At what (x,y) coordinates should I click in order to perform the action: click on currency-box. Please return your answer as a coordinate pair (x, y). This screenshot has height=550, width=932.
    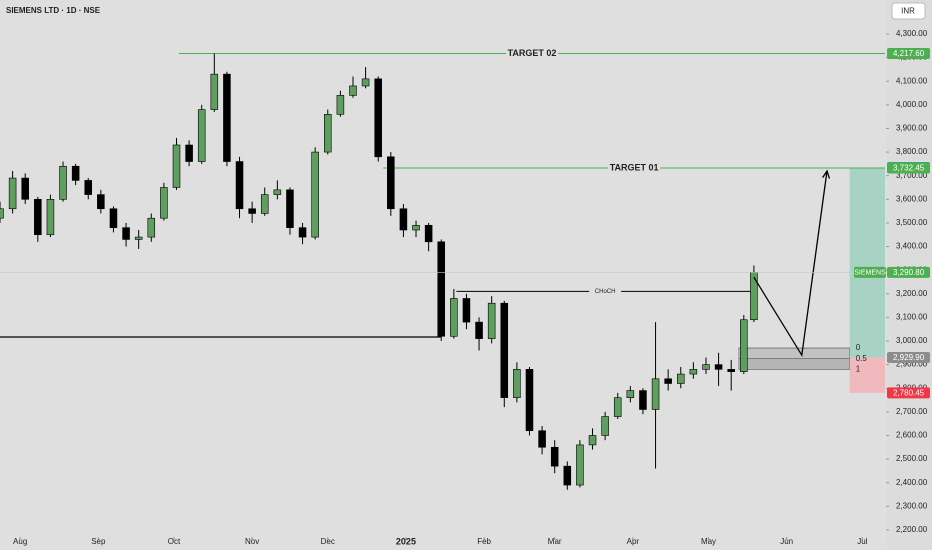
    Looking at the image, I should click on (908, 11).